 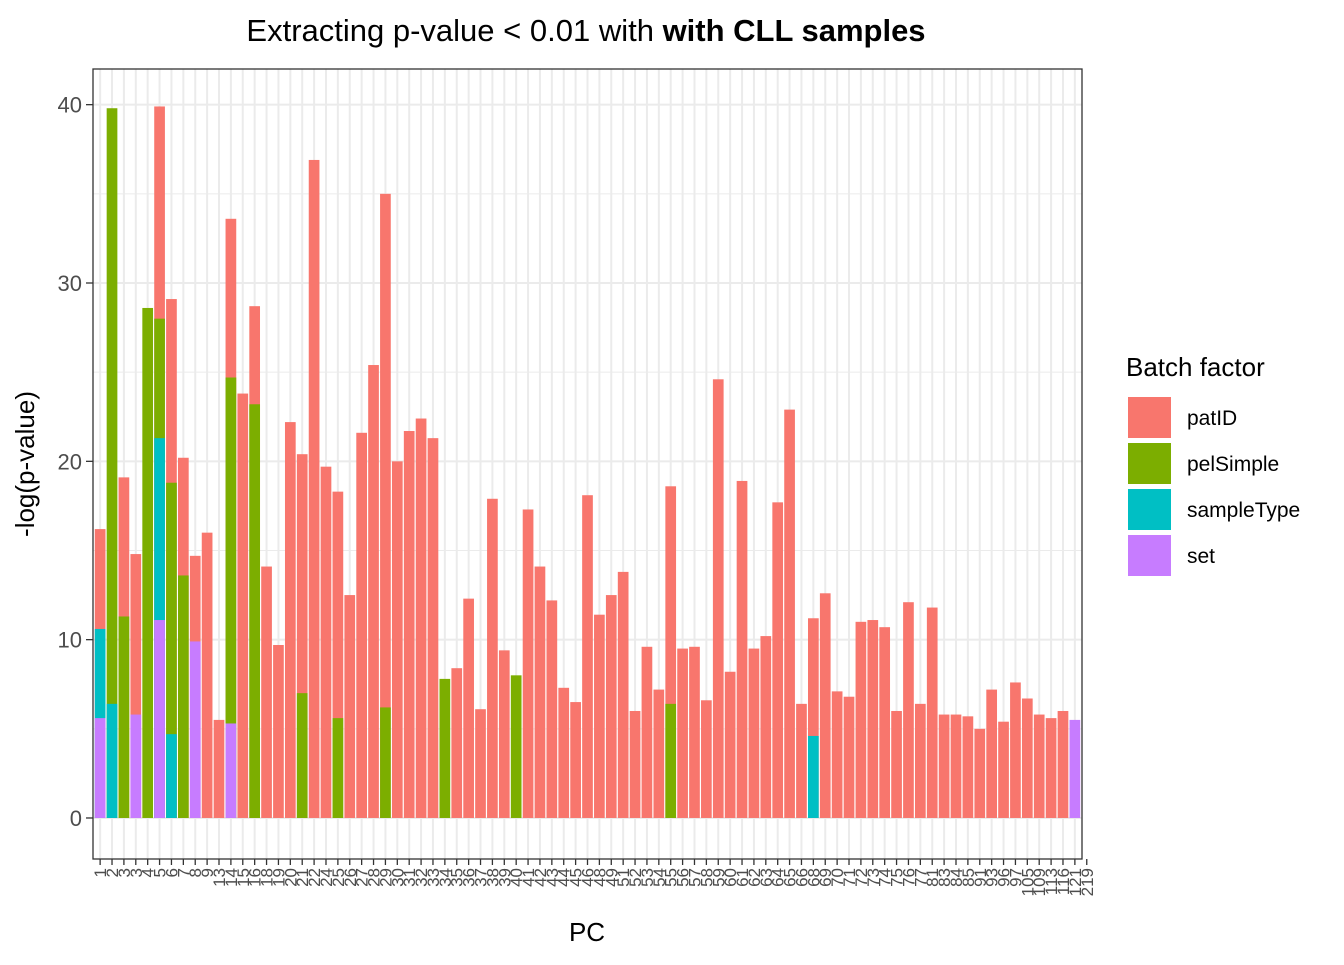 What do you see at coordinates (136, 686) in the screenshot?
I see `bar-patID: 3 patID: 14.8` at bounding box center [136, 686].